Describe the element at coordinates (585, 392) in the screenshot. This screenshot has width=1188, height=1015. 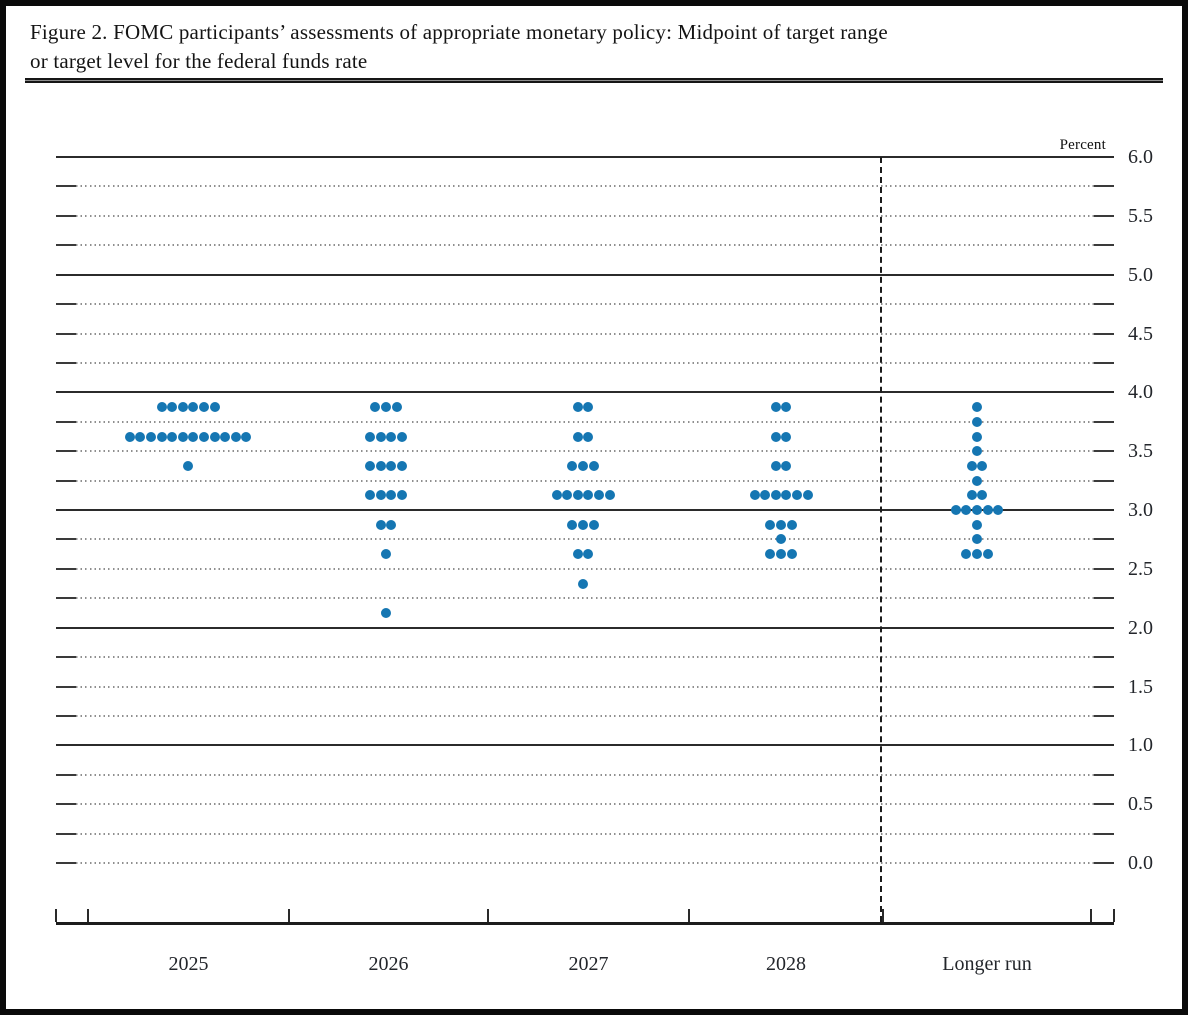
I see `gridline-solid-4.00` at that location.